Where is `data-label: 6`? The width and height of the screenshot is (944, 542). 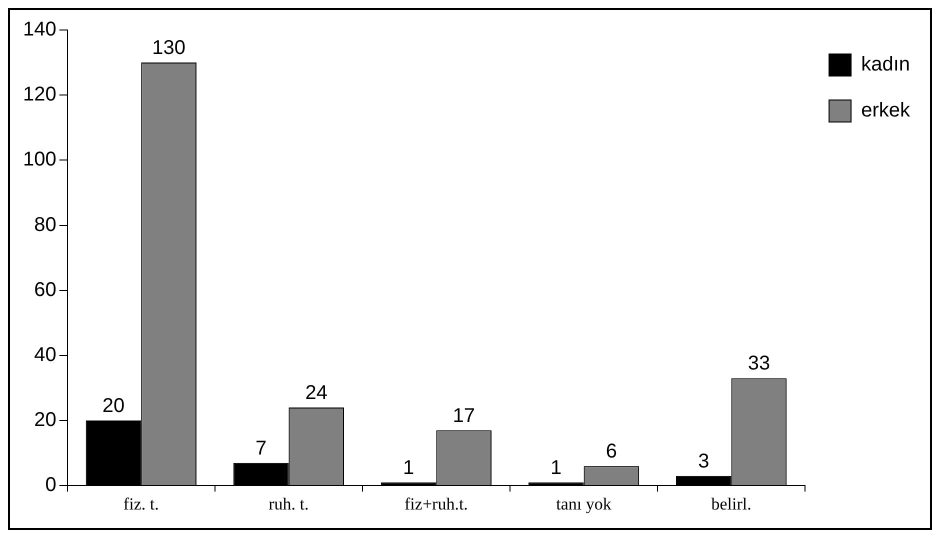 data-label: 6 is located at coordinates (611, 451).